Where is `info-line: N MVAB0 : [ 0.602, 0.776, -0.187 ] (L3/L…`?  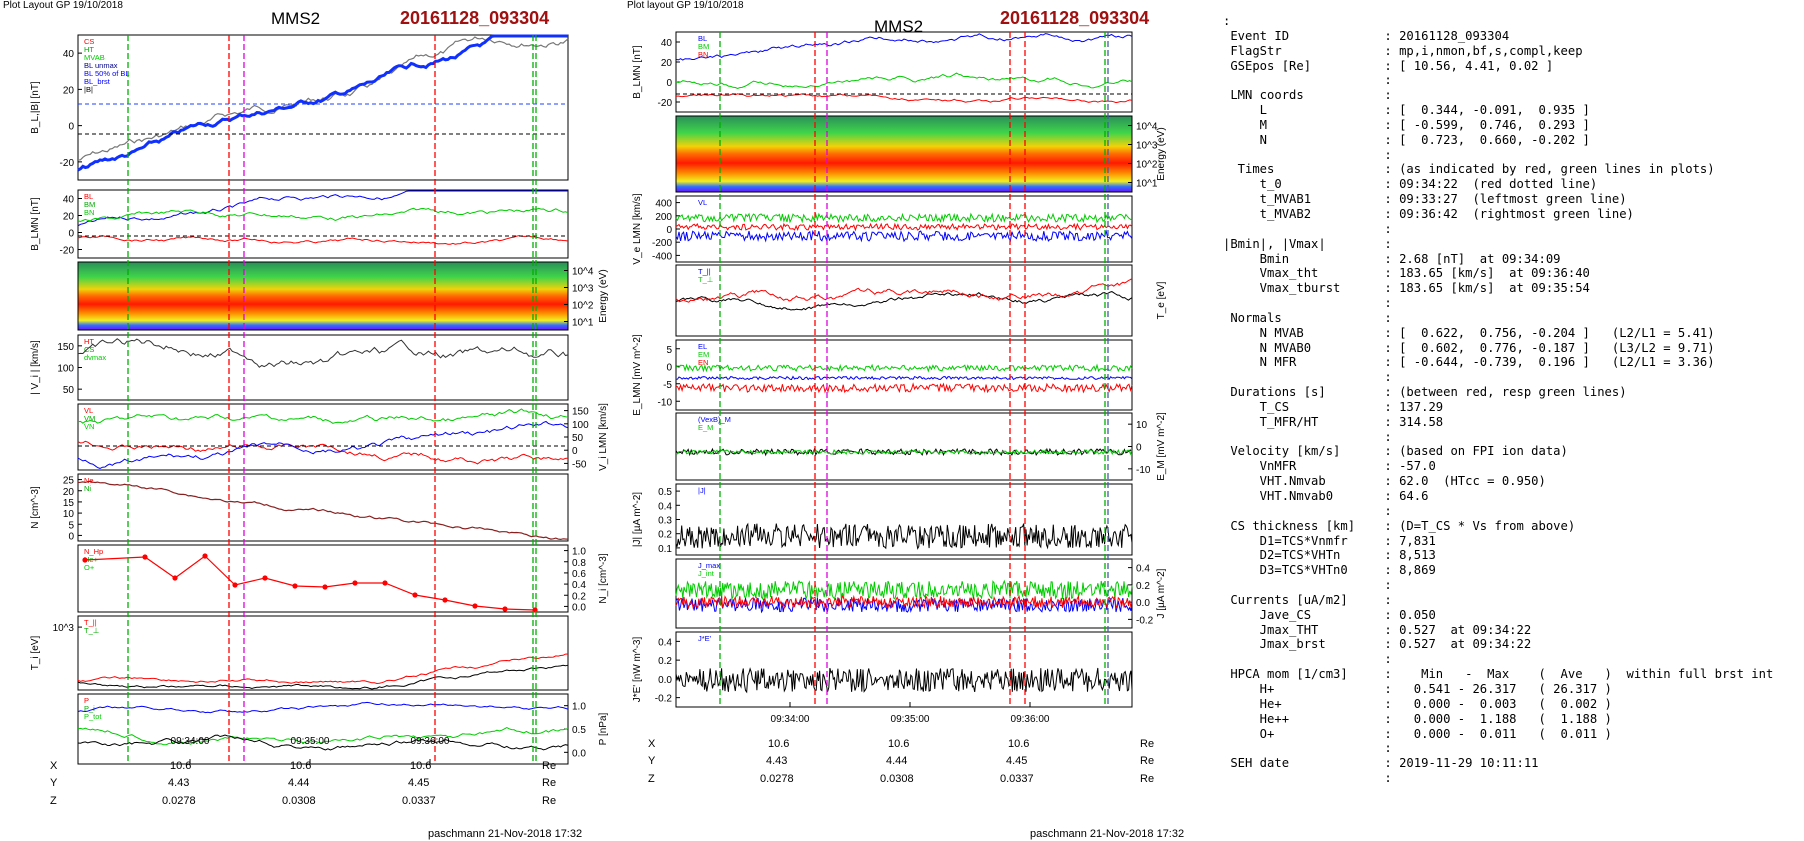
info-line: N MVAB0 : [ 0.602, 0.776, -0.187 ] (L3/L… is located at coordinates (1487, 347).